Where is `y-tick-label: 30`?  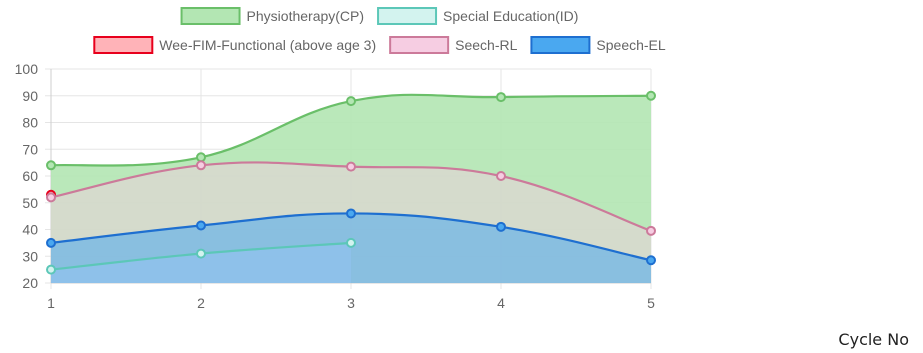 y-tick-label: 30 is located at coordinates (30, 256).